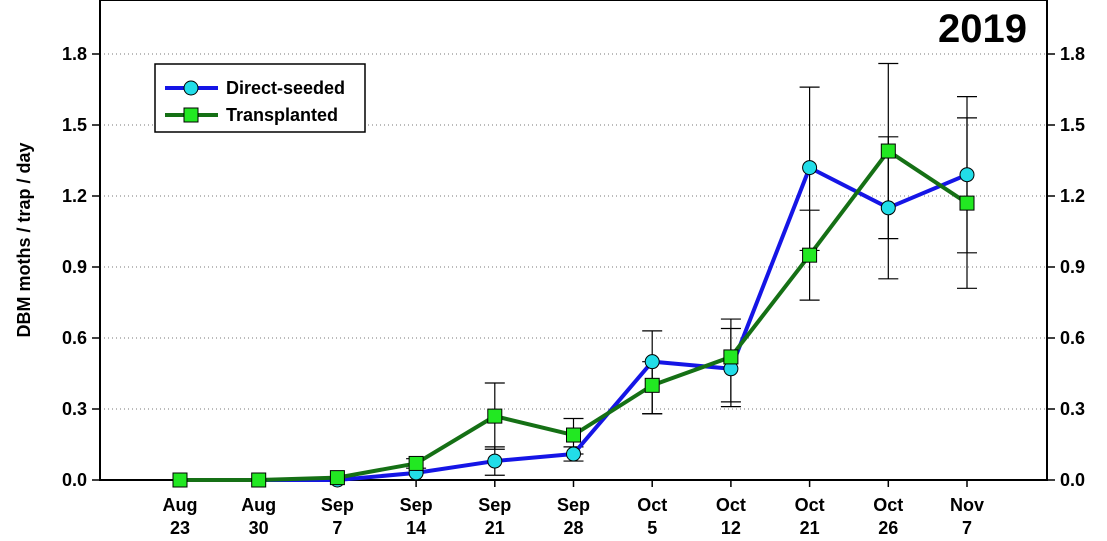 The width and height of the screenshot is (1107, 541). I want to click on y-tick-label: 0.0, so click(74, 480).